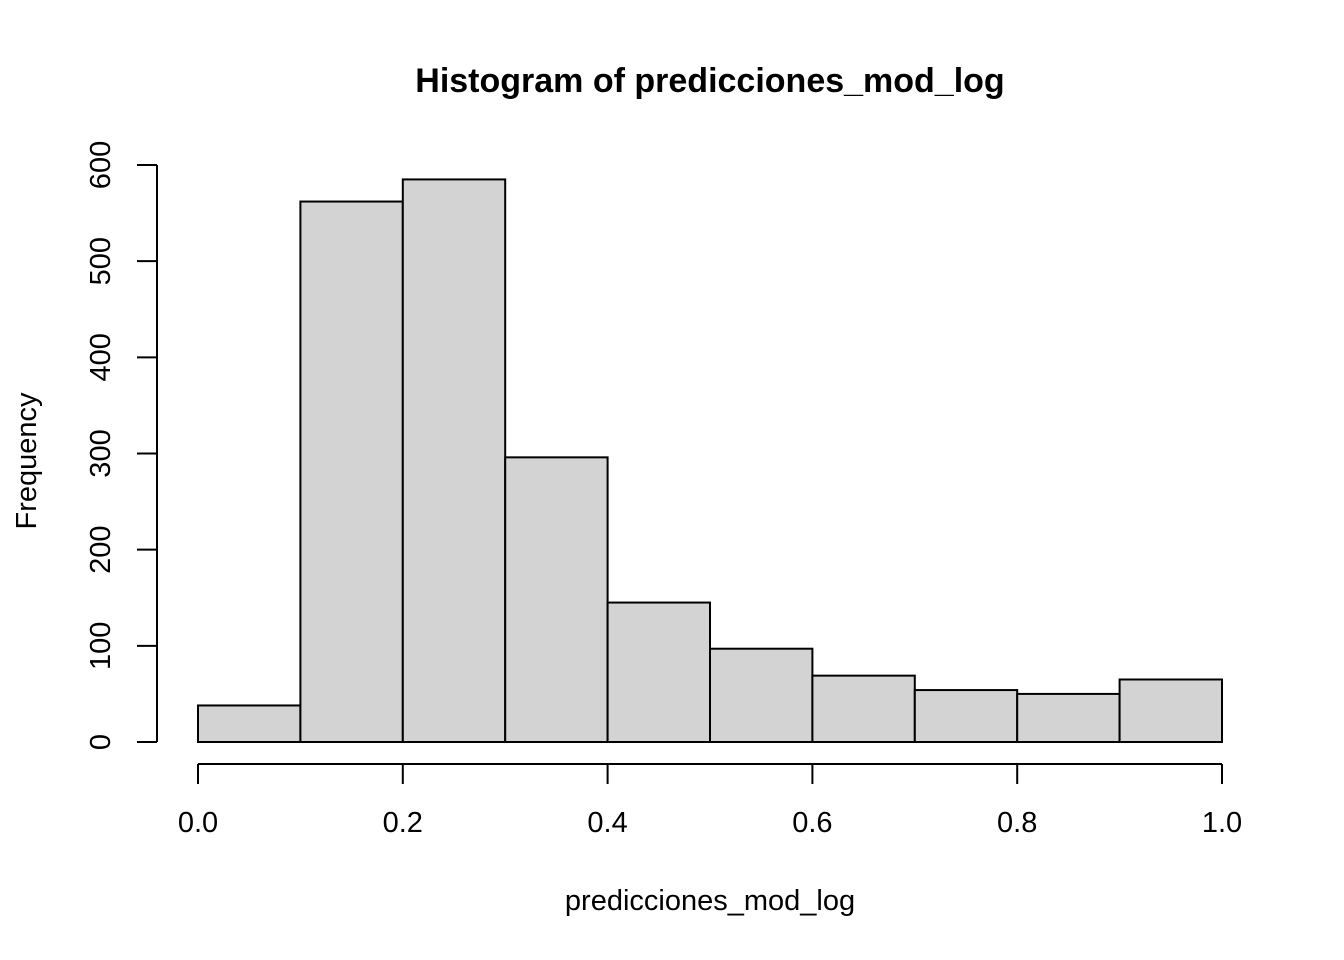 The image size is (1344, 960). I want to click on y-axis: 0 100 200 300 400 500 600, so click(121, 445).